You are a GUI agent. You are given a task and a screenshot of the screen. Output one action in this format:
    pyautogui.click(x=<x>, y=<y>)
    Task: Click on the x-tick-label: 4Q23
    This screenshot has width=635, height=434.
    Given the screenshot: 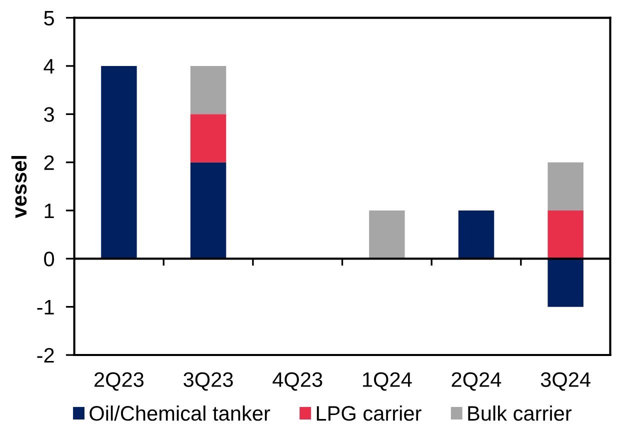 What is the action you would take?
    pyautogui.click(x=297, y=381)
    